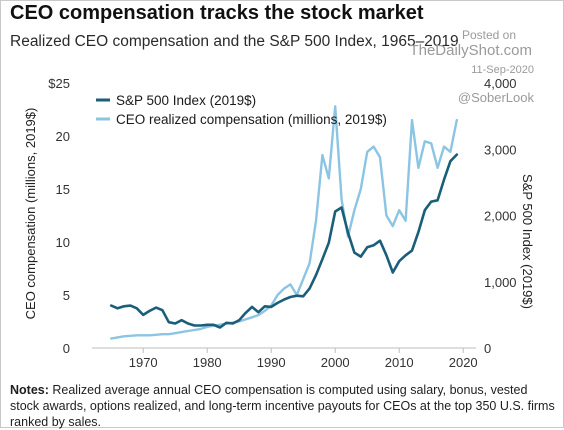 Image resolution: width=564 pixels, height=430 pixels. I want to click on chart-title: CEO compensation tracks the stock market, so click(217, 13).